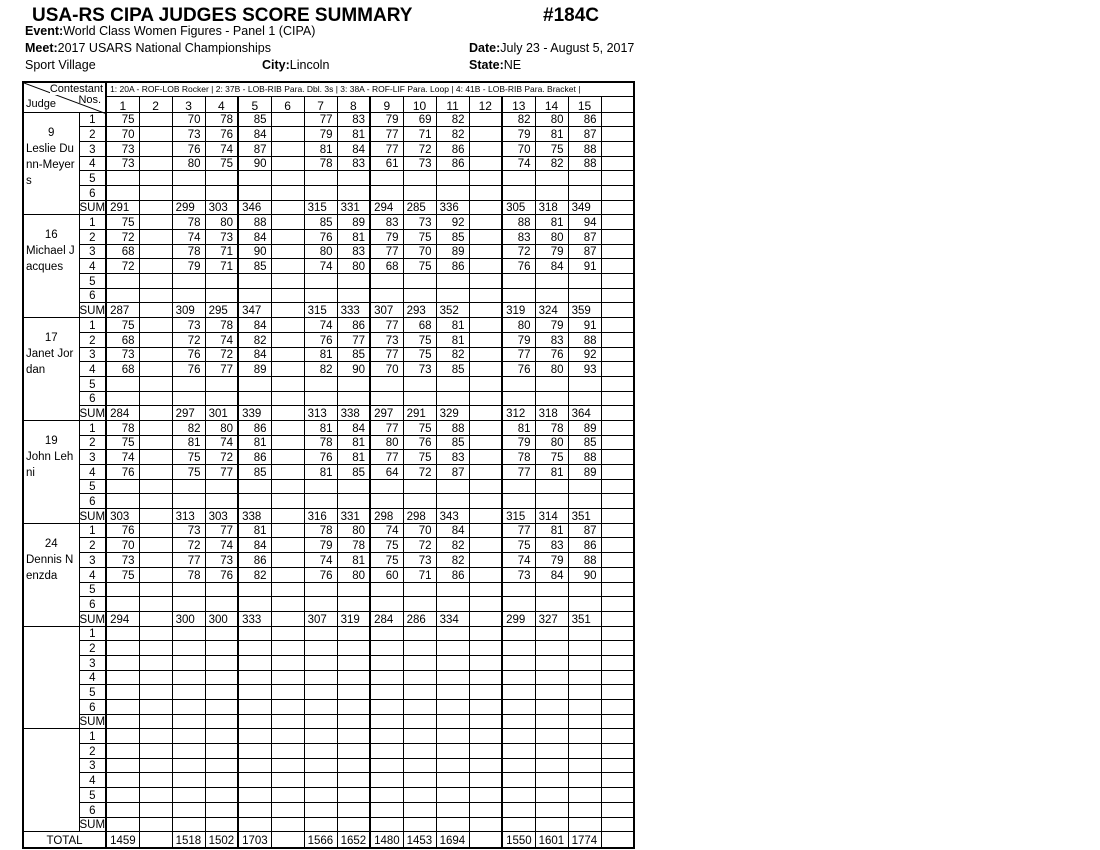 The height and width of the screenshot is (850, 1100). What do you see at coordinates (551, 48) in the screenshot?
I see `date-line: Date:July 23 - August 5, 2017` at bounding box center [551, 48].